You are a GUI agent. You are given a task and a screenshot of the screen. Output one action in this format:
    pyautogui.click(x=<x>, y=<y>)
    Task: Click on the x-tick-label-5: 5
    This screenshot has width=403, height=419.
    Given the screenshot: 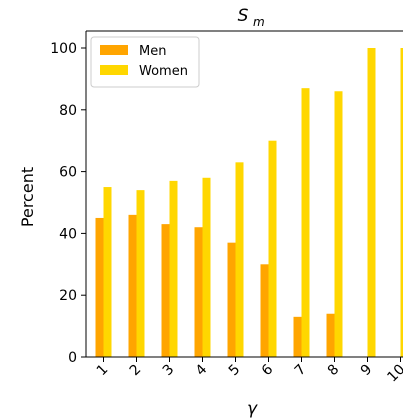 What is the action you would take?
    pyautogui.click(x=235, y=371)
    